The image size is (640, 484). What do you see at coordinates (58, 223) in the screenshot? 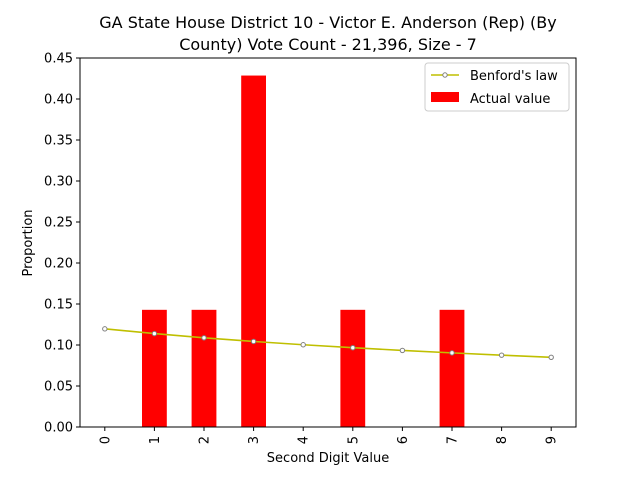
I see `y-tick-label-0.25: 0.25` at bounding box center [58, 223].